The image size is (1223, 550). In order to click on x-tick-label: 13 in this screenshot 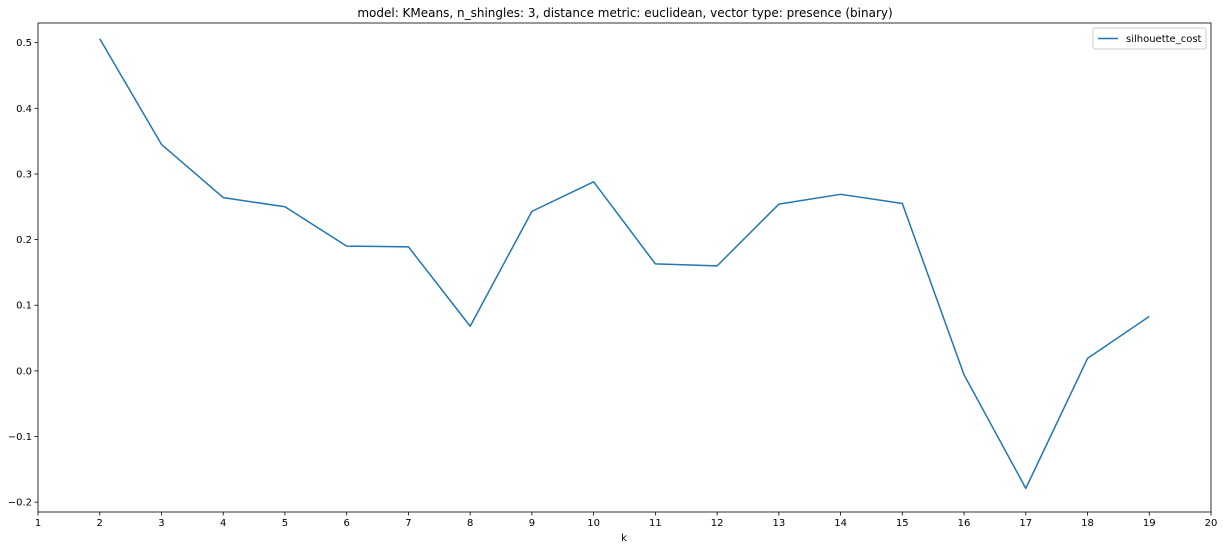, I will do `click(778, 523)`.